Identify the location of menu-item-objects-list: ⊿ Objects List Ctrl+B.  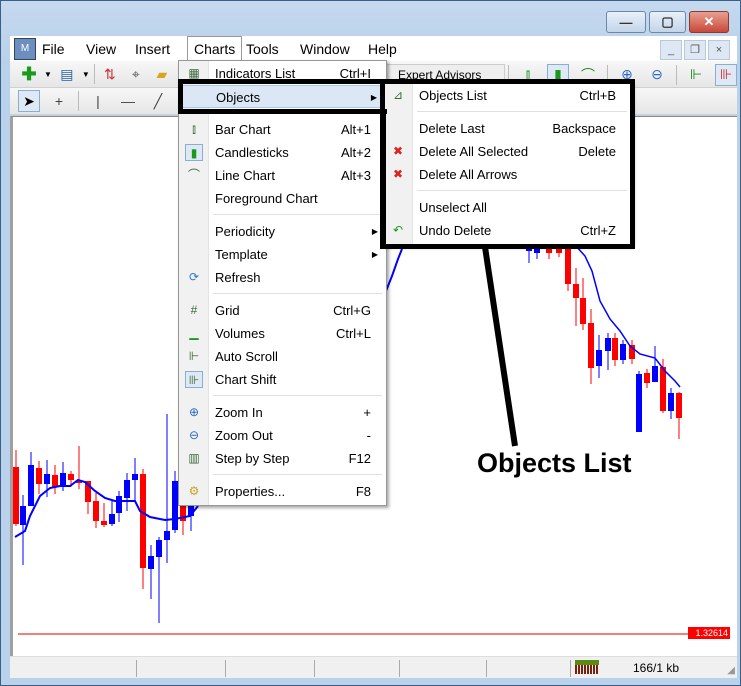
(507, 95).